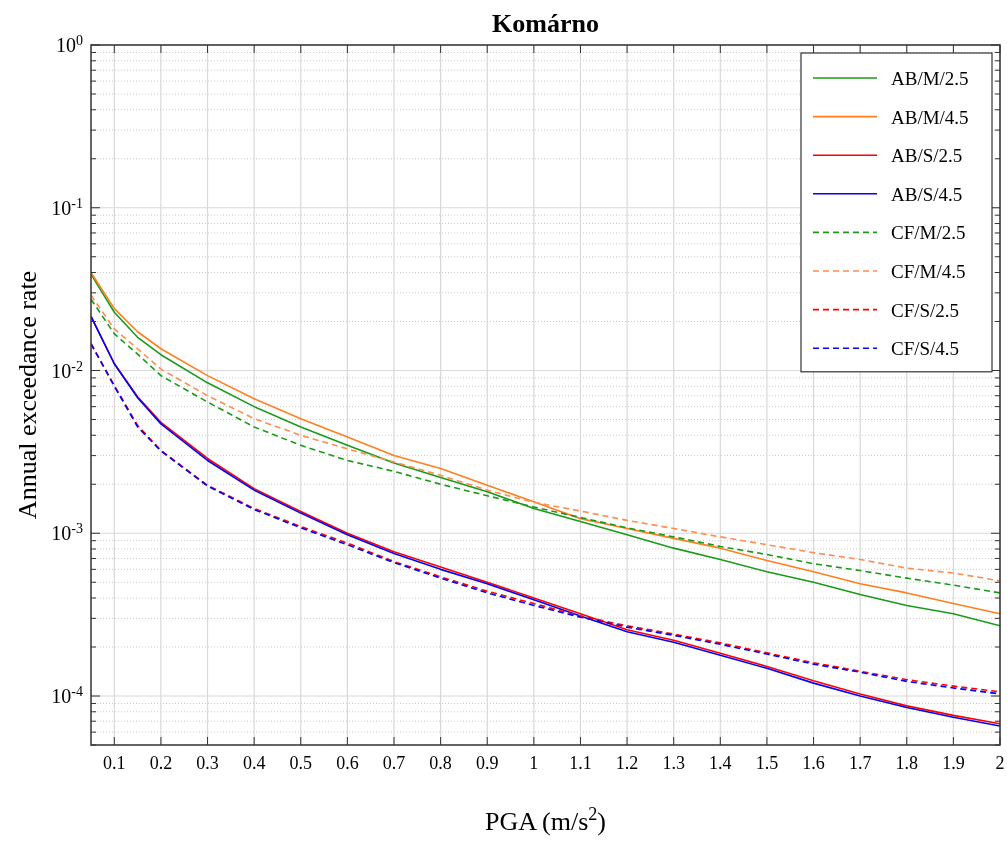  I want to click on x-tick-label: 0.5, so click(301, 763).